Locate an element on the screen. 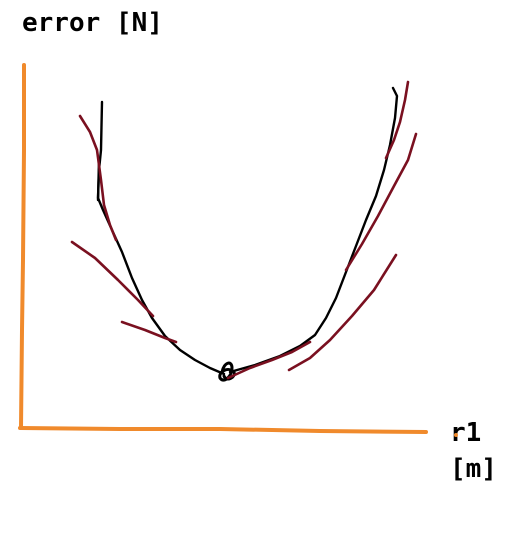  tangent-line-left-mid is located at coordinates (112, 279).